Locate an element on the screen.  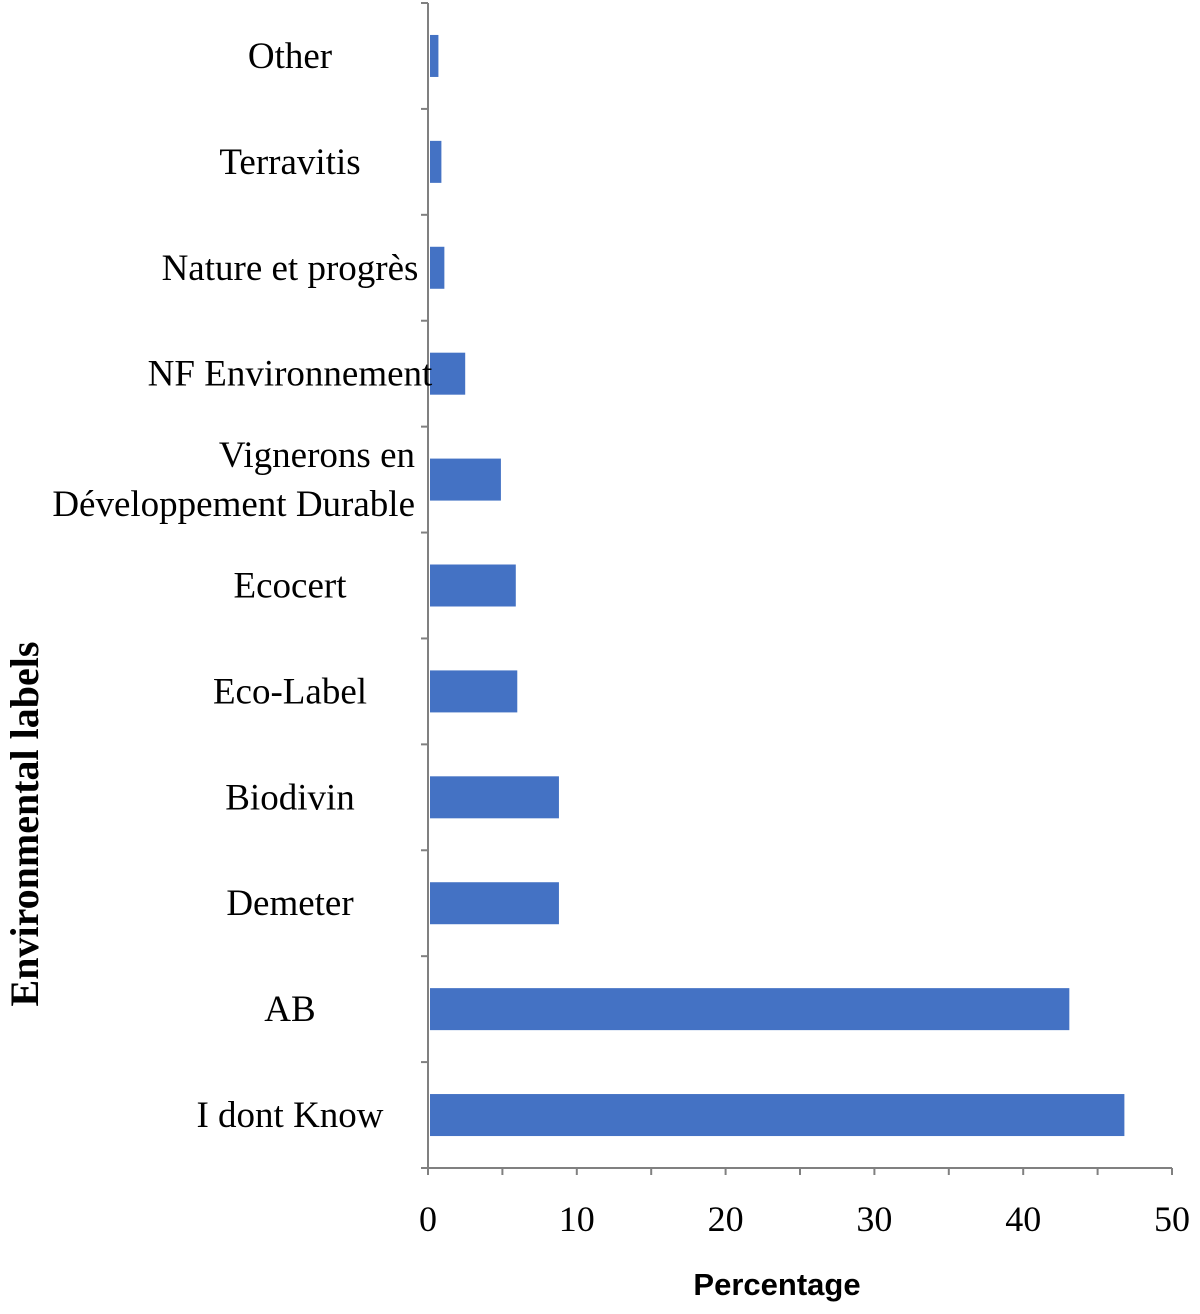
category-label: Nature et progrès is located at coordinates (290, 268).